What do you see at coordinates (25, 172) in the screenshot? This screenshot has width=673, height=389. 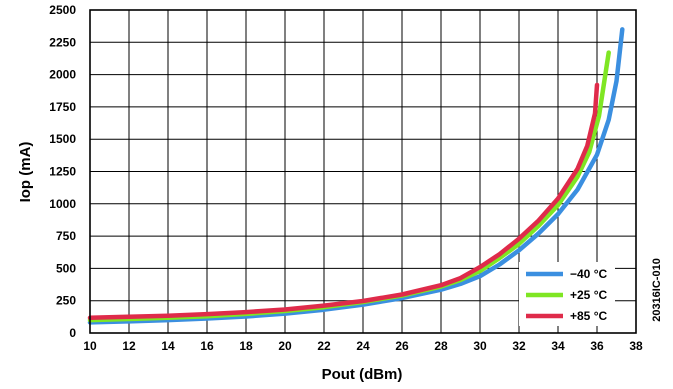 I see `y-axis-title: Iop (mA)` at bounding box center [25, 172].